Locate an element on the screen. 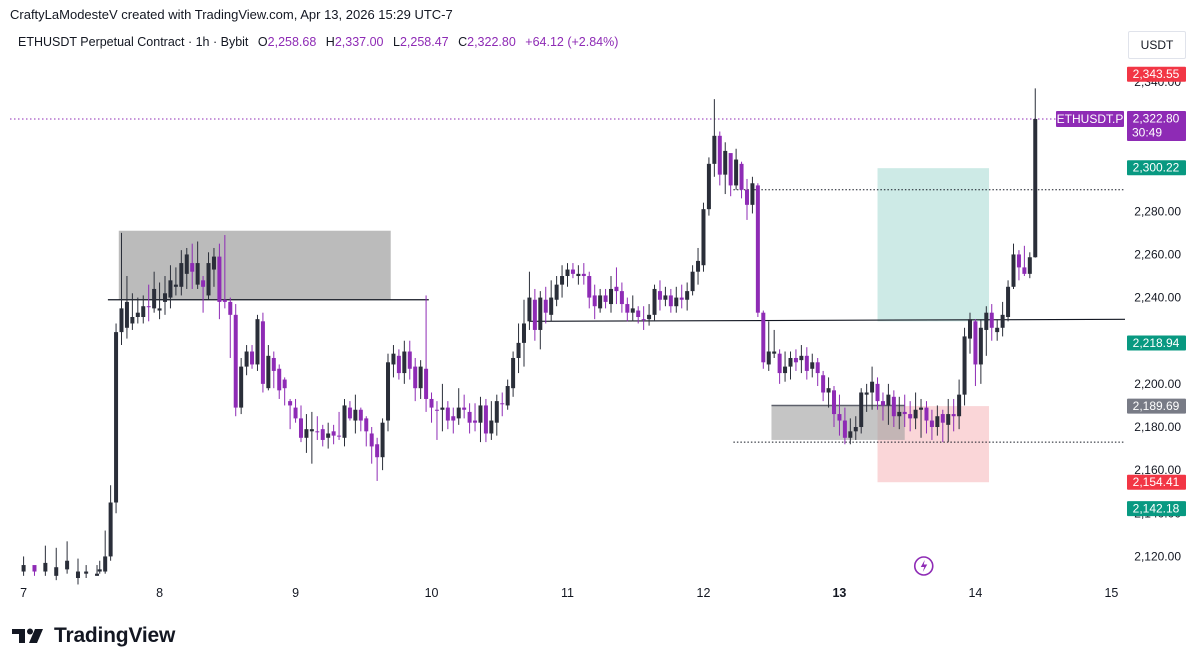 The height and width of the screenshot is (667, 1200). target-zone is located at coordinates (933, 245).